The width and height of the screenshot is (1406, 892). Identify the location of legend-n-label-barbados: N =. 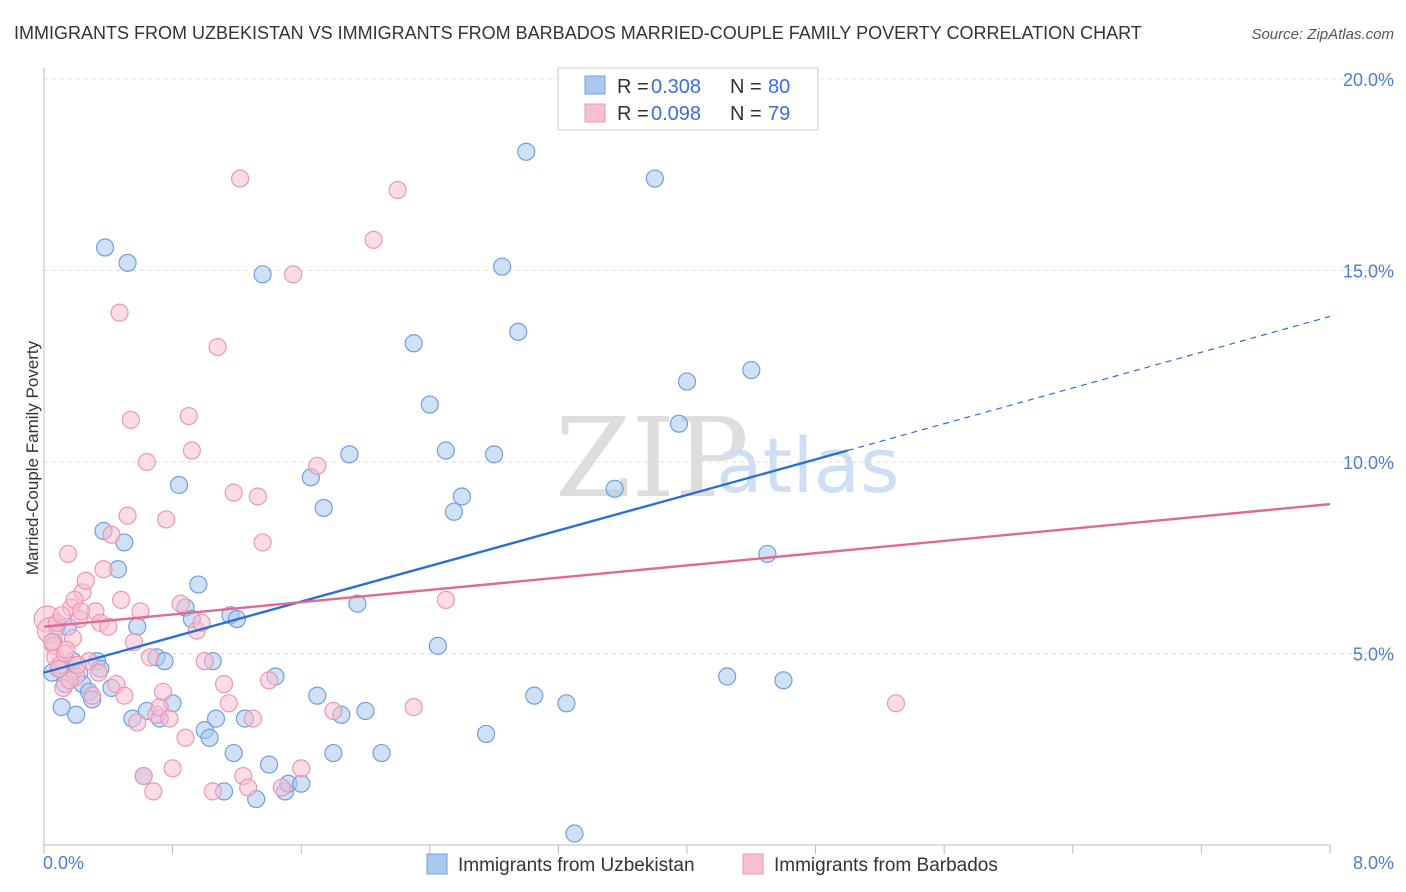
(746, 114).